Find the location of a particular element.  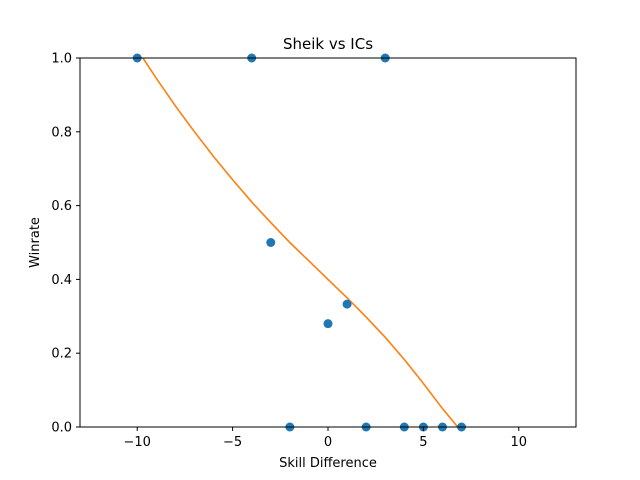

x-tick-label: 10 is located at coordinates (518, 442).